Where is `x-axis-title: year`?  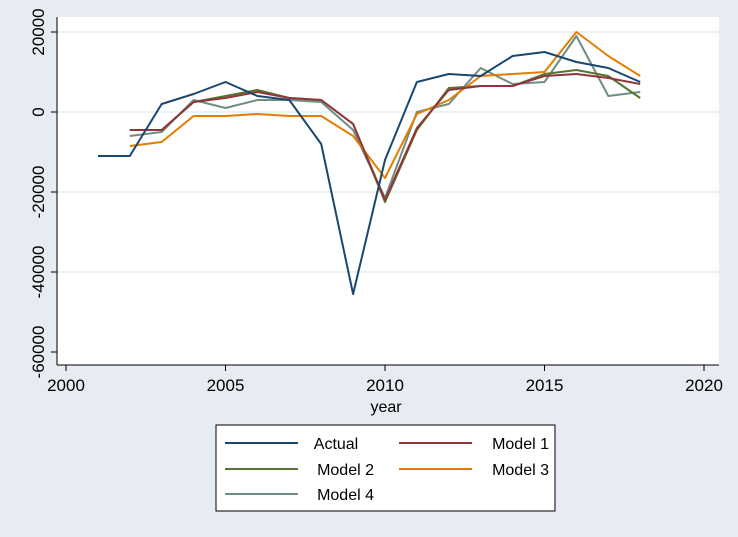
x-axis-title: year is located at coordinates (386, 407).